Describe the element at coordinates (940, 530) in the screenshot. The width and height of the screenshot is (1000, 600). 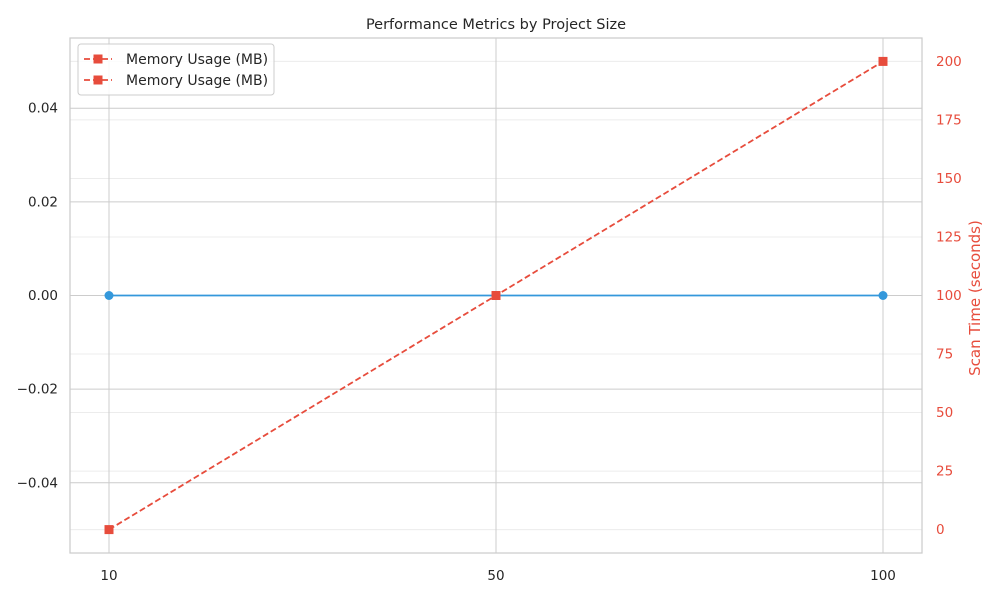
I see `right-tick-label-0: 0` at that location.